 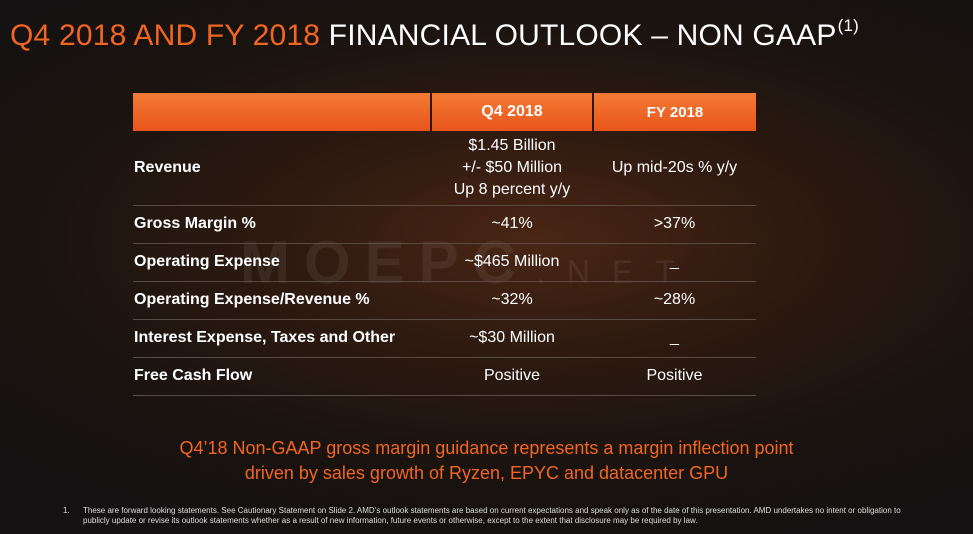 What do you see at coordinates (282, 223) in the screenshot?
I see `row-label: Gross Margin %` at bounding box center [282, 223].